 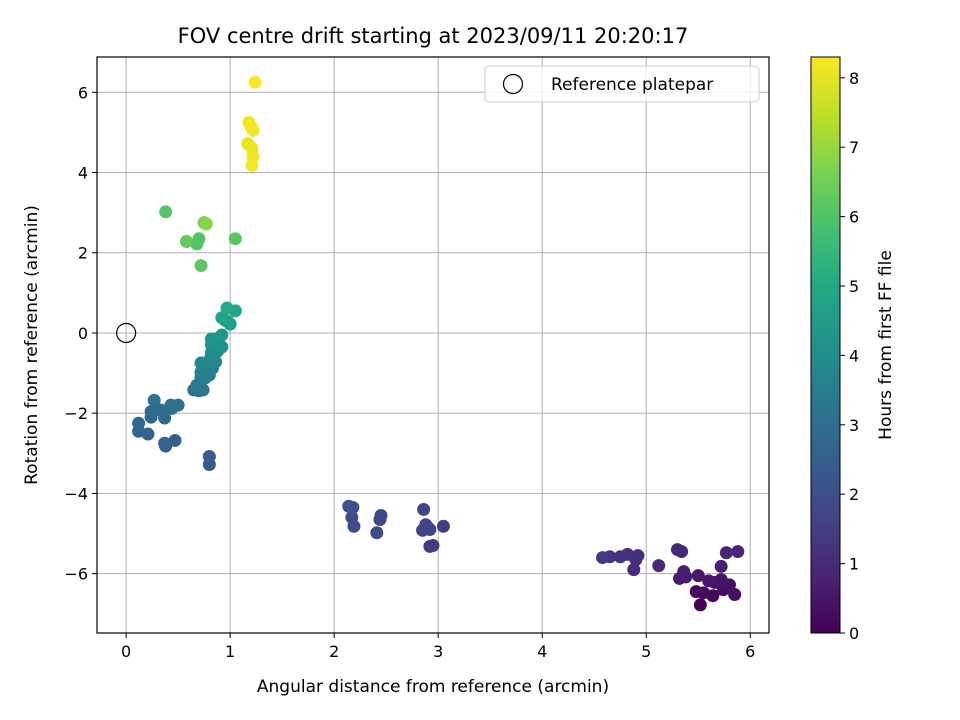 I want to click on legend-marker-reference, so click(x=513, y=84).